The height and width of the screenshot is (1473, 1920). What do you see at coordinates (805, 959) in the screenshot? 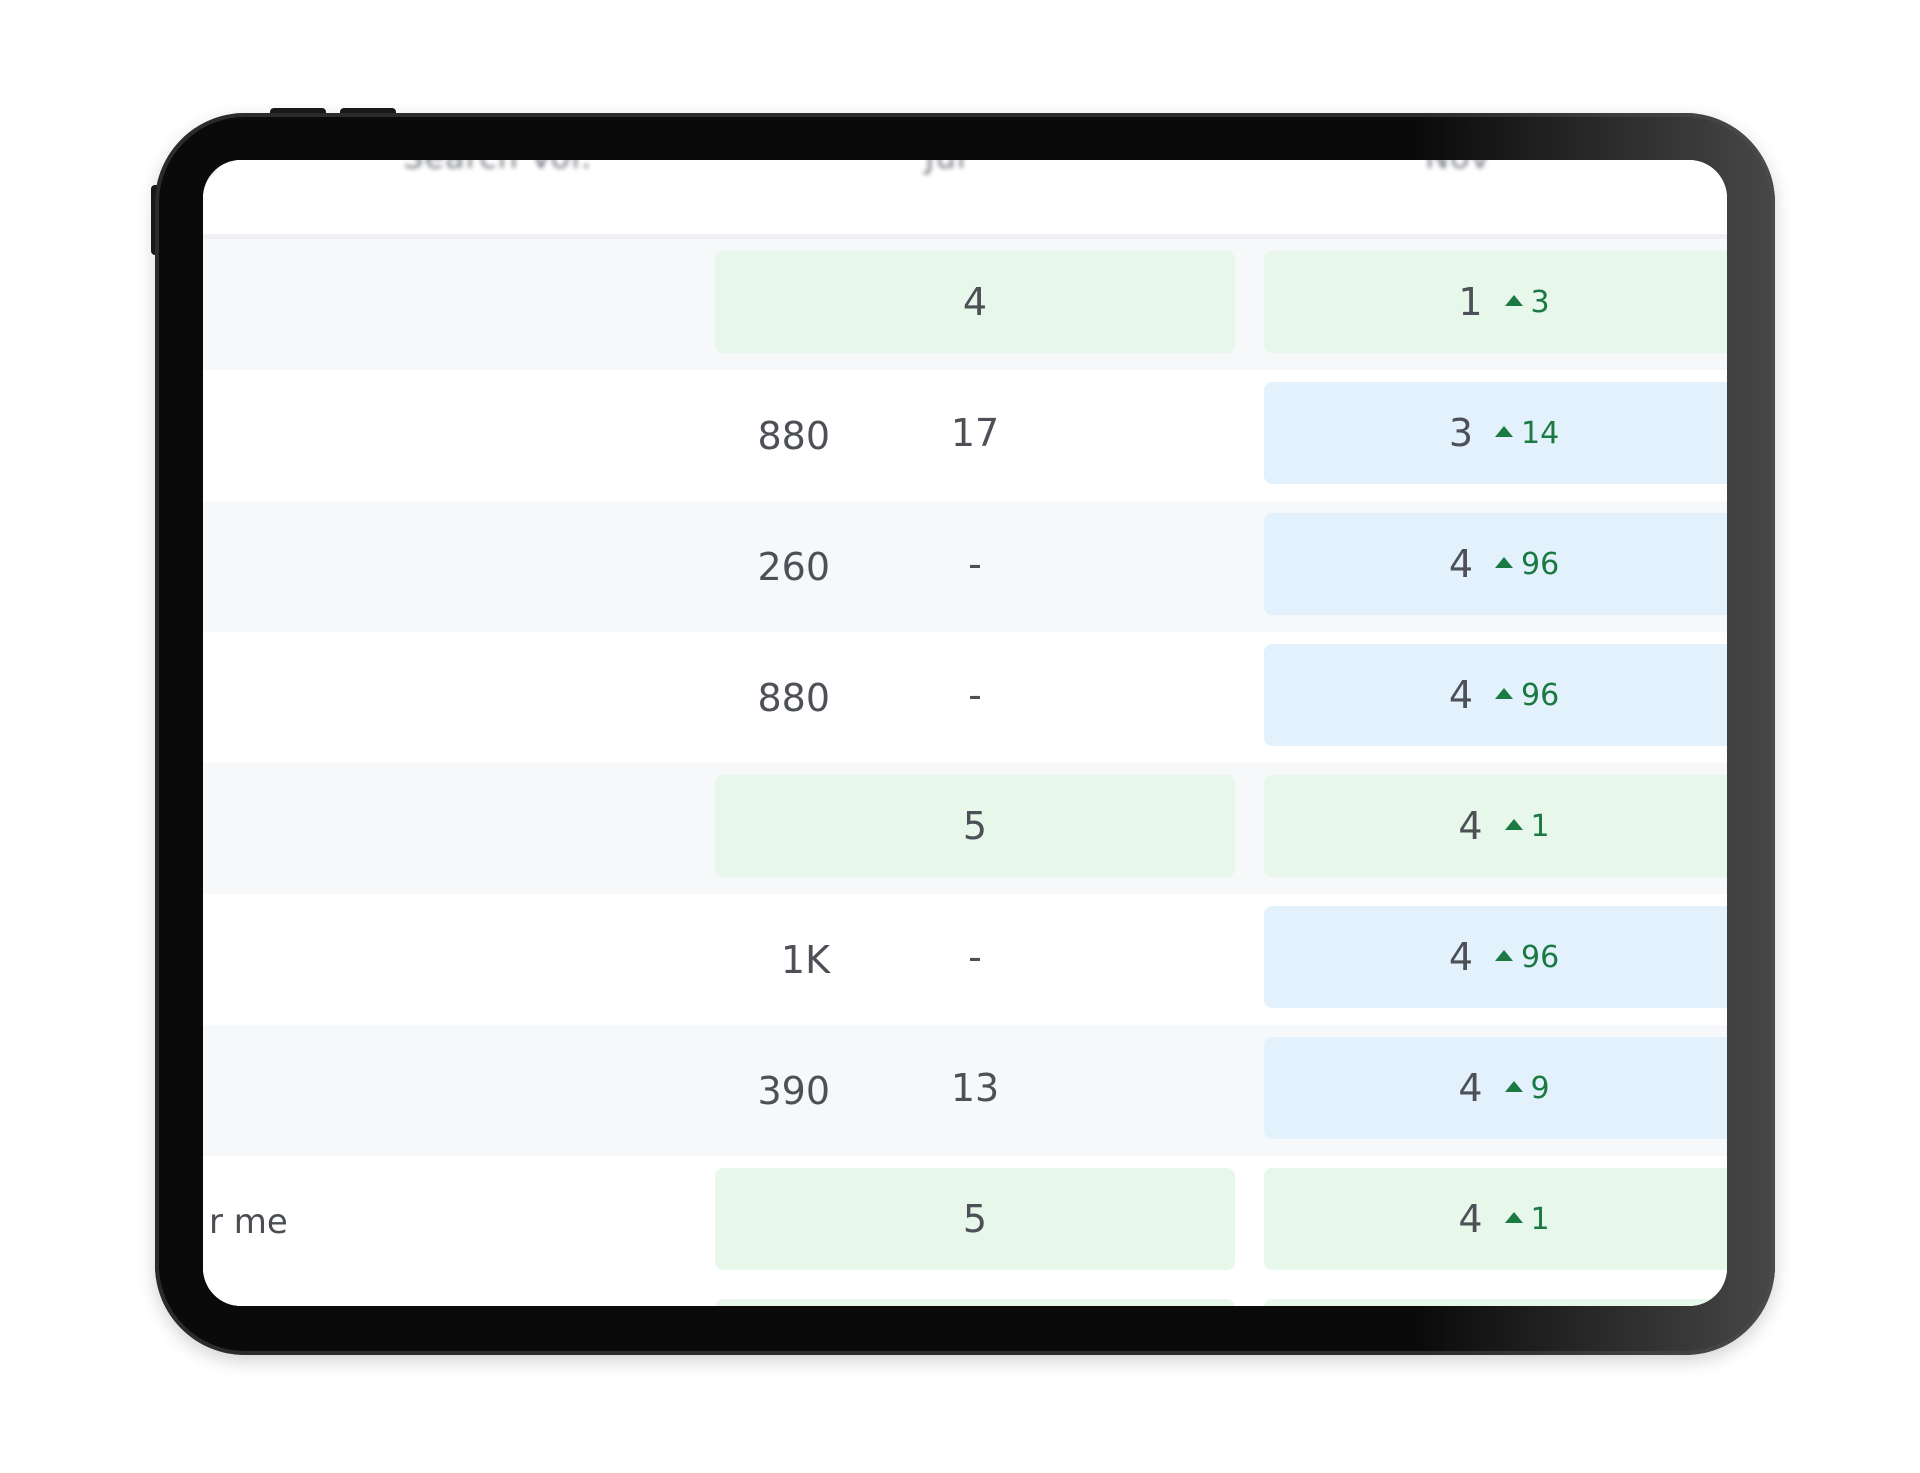
I see `search-volume-cell: 1K` at bounding box center [805, 959].